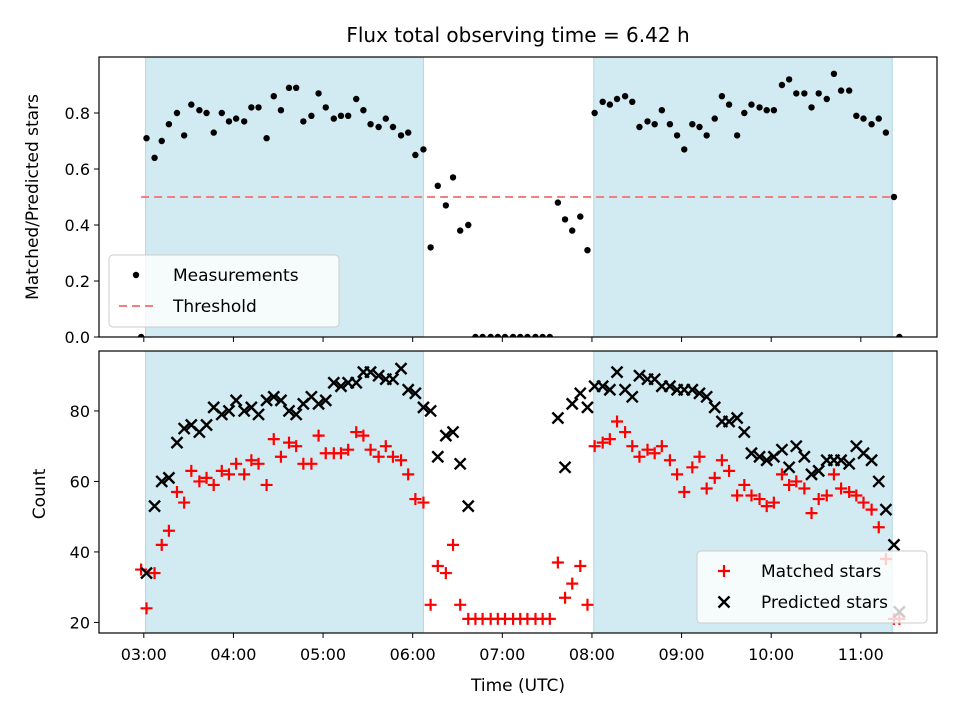 The image size is (960, 724). I want to click on bottom-x-tick-label: 11:00, so click(861, 654).